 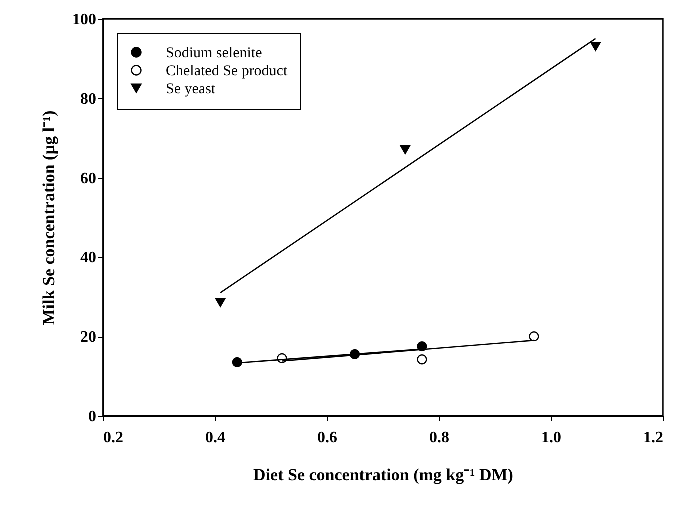 I want to click on y-tick-label: 100, so click(x=84, y=20).